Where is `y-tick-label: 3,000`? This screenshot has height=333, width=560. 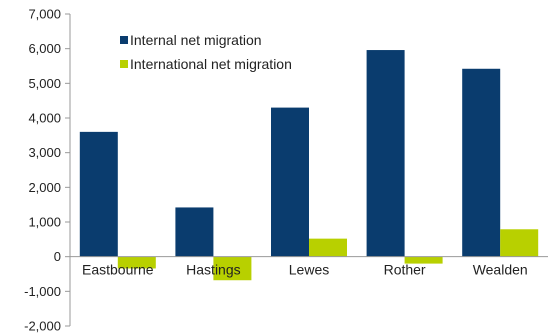 y-tick-label: 3,000 is located at coordinates (44, 152).